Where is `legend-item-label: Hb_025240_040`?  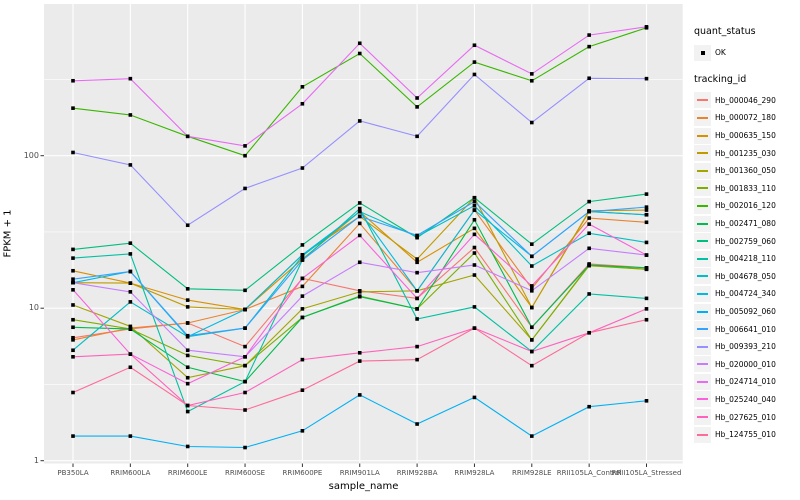 legend-item-label: Hb_025240_040 is located at coordinates (745, 399).